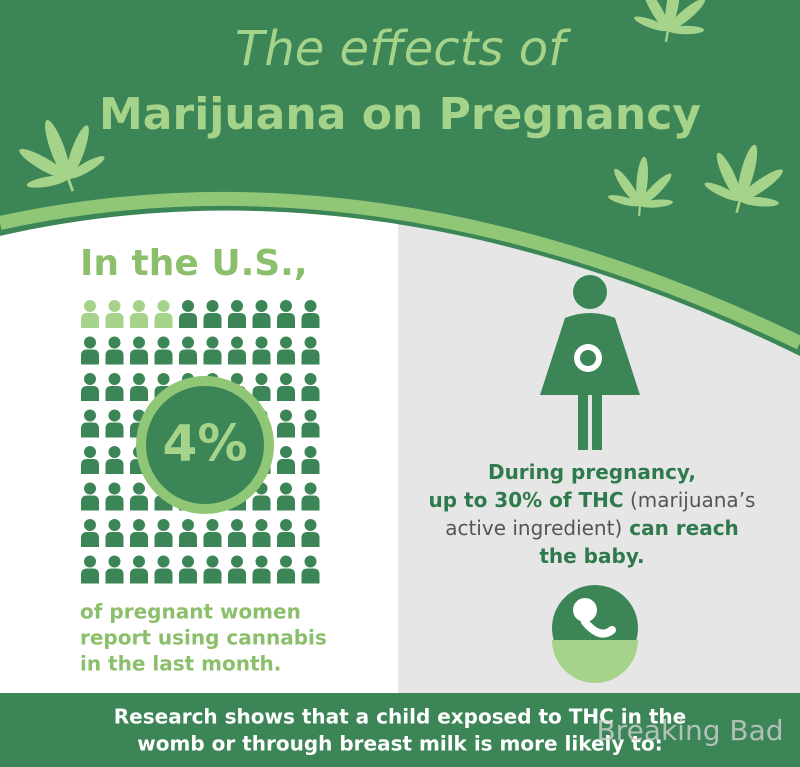 This screenshot has height=767, width=800. I want to click on left-caption-line: in the last month., so click(180, 664).